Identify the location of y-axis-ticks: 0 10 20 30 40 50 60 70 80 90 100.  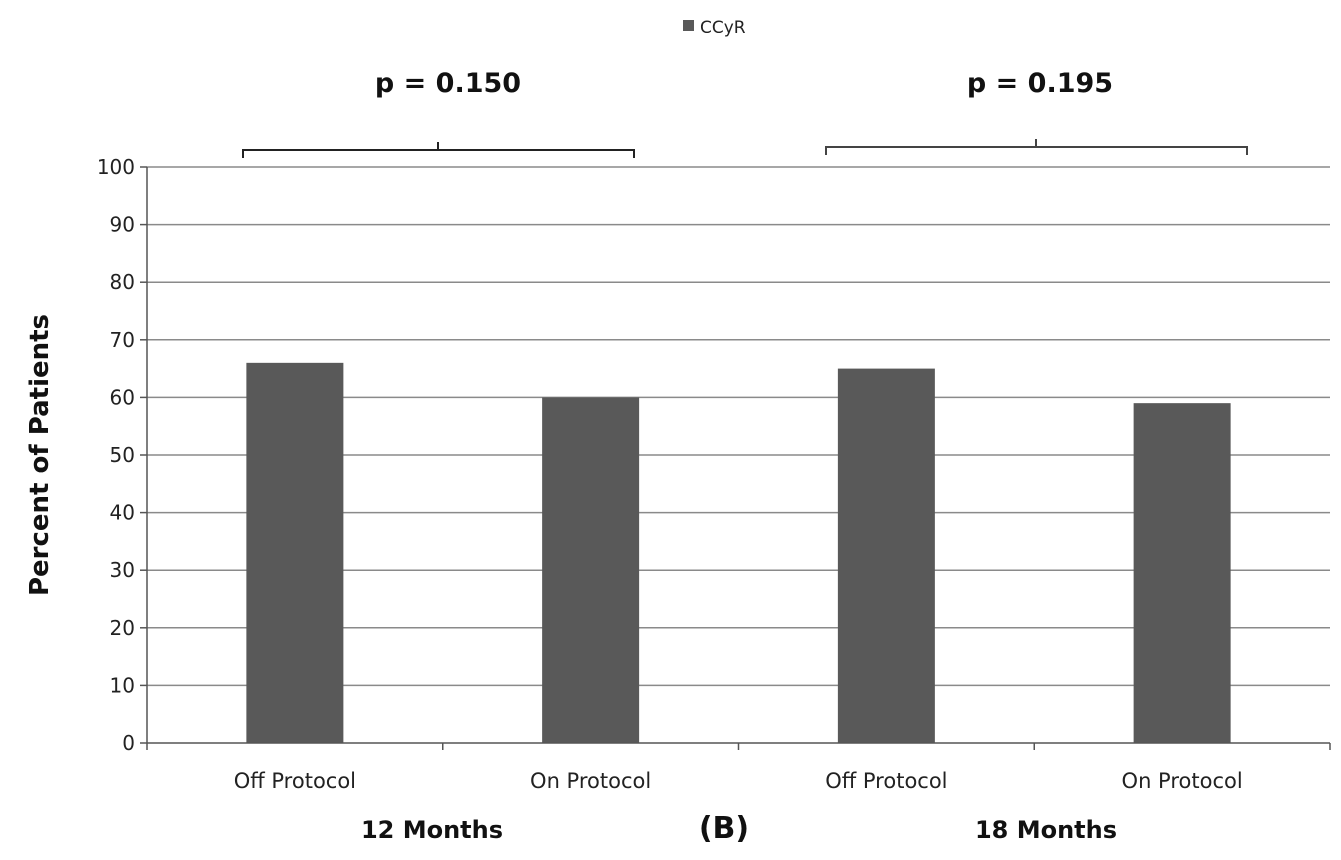
(122, 455).